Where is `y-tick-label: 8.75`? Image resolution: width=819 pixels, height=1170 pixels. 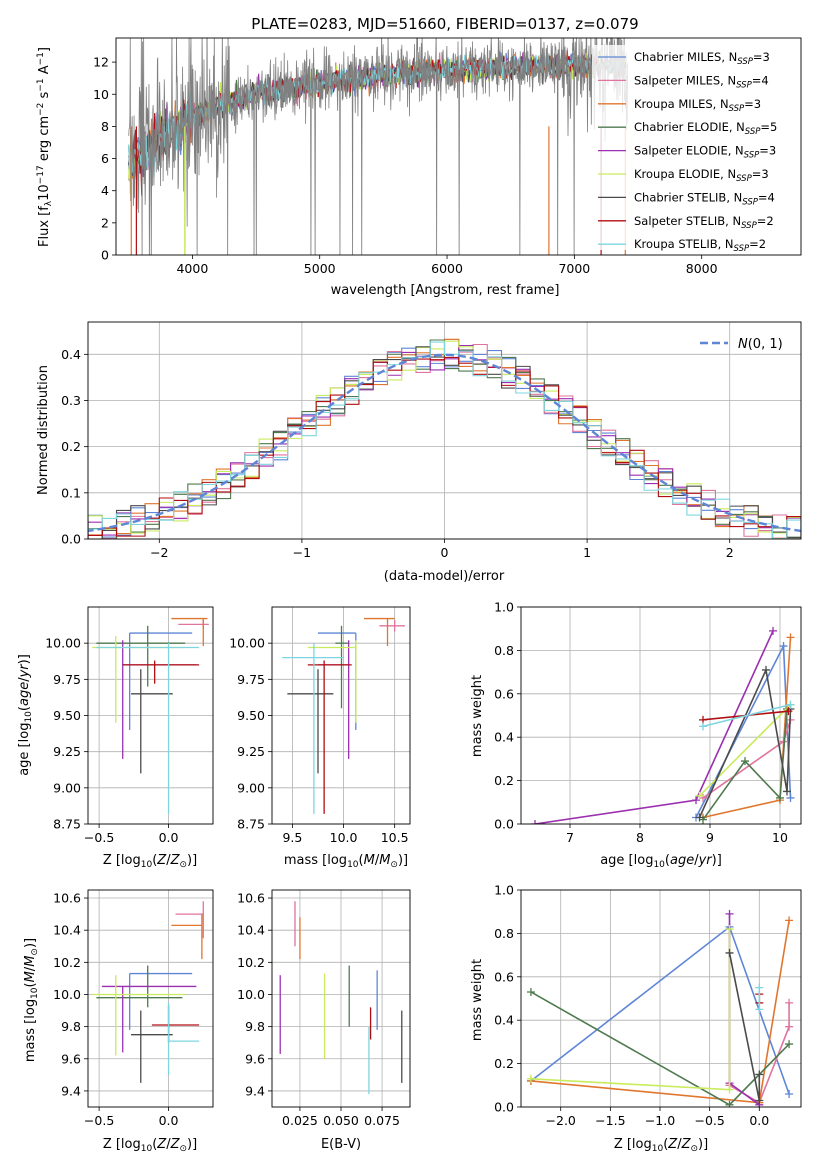 y-tick-label: 8.75 is located at coordinates (251, 824).